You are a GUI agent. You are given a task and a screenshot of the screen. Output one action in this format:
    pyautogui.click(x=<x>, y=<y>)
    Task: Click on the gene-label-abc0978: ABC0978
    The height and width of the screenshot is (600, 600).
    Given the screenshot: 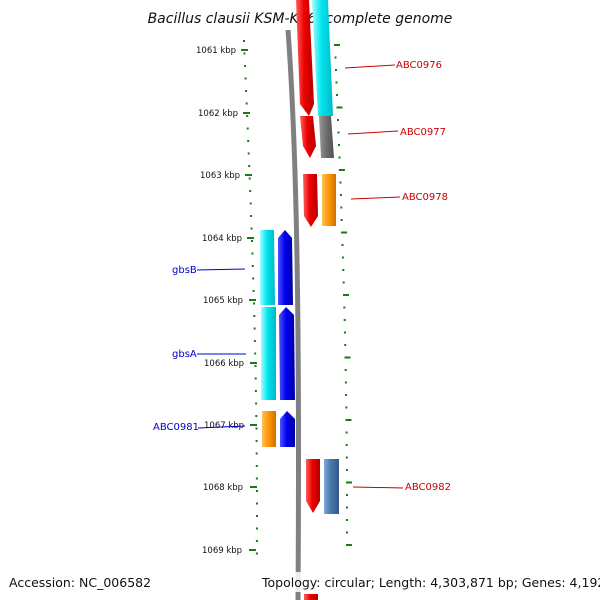 What is the action you would take?
    pyautogui.click(x=425, y=197)
    